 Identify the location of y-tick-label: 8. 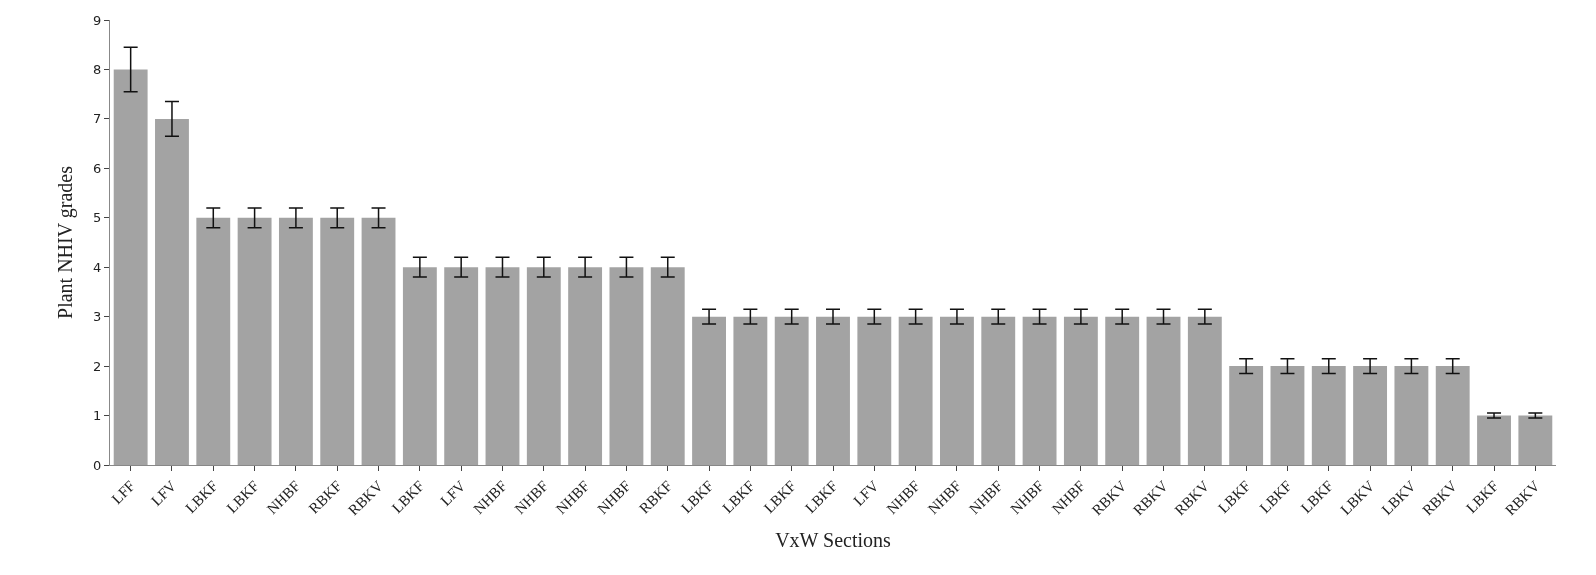
(97, 69).